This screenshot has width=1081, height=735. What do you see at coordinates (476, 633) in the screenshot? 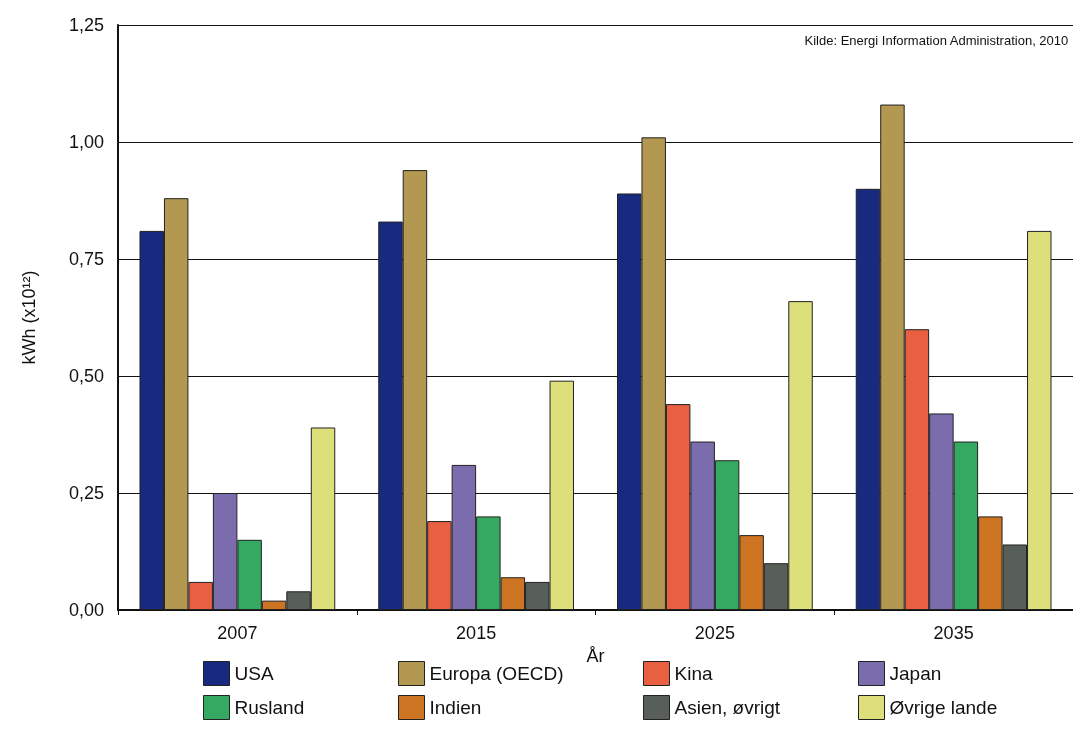
I see `x-tick-label: 2015` at bounding box center [476, 633].